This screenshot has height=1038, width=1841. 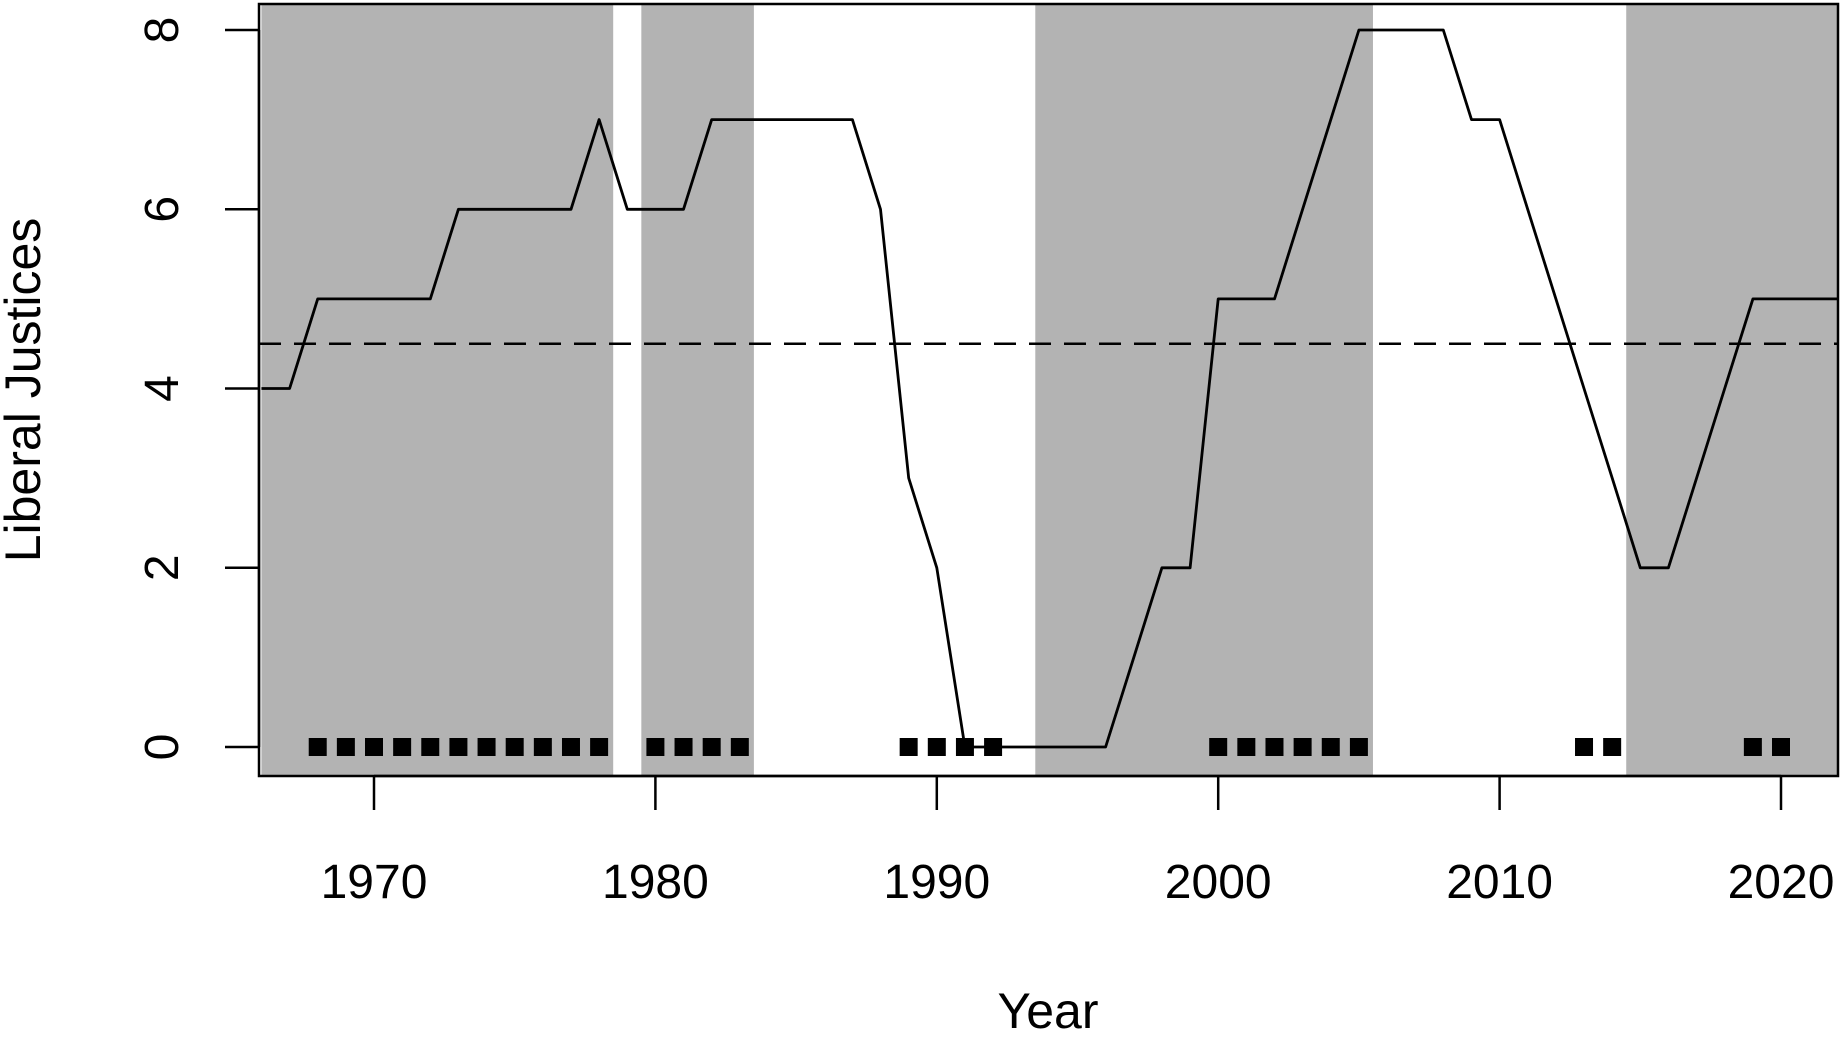 What do you see at coordinates (198, 389) in the screenshot?
I see `y-axis: 0 2 4 6 8` at bounding box center [198, 389].